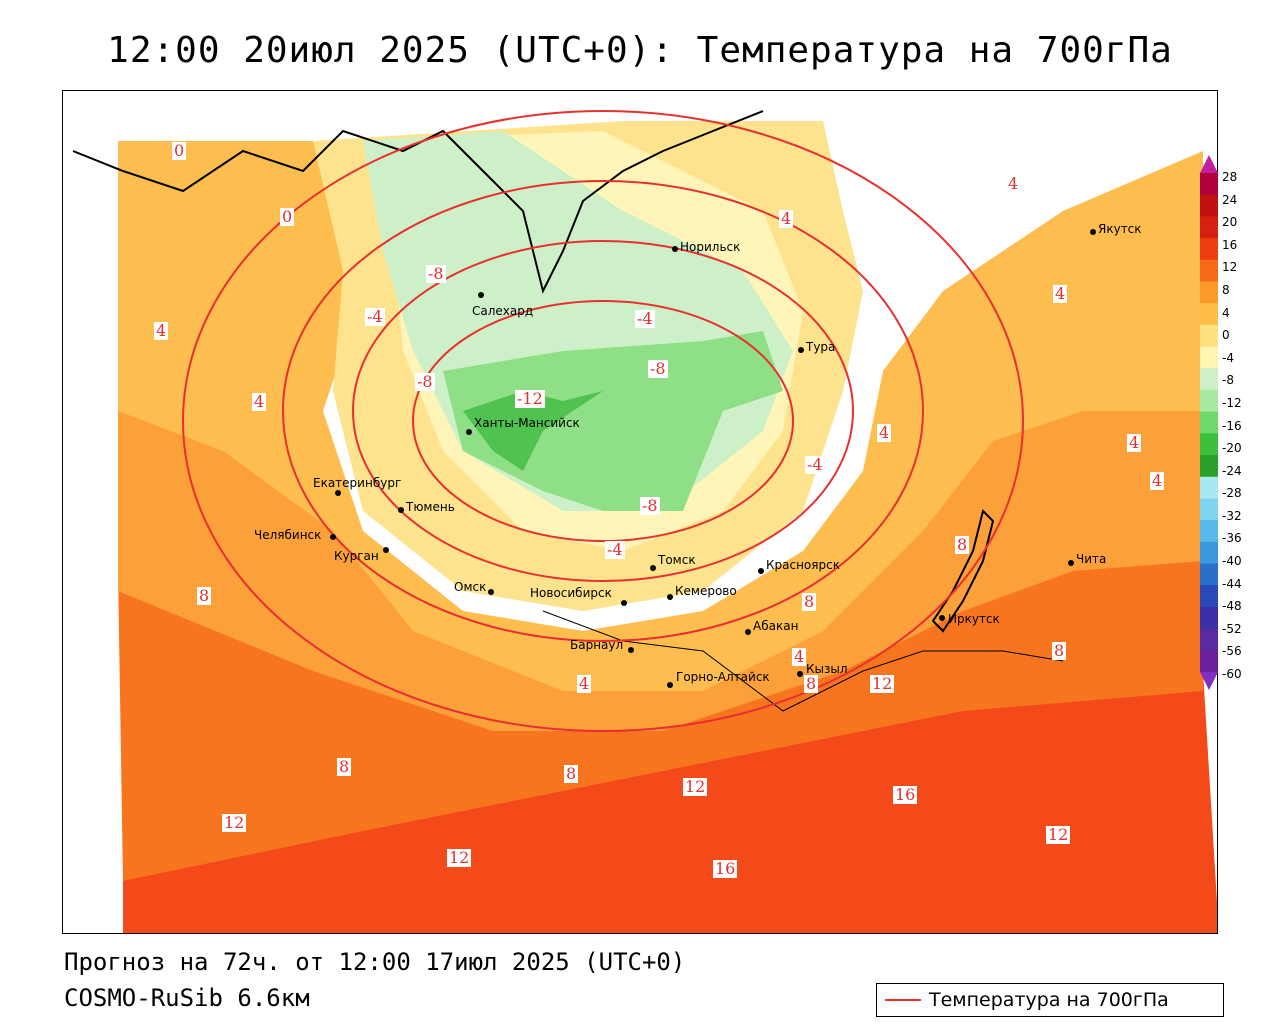 Image resolution: width=1280 pixels, height=1024 pixels. What do you see at coordinates (1232, 674) in the screenshot?
I see `colorbar-tick-label: -60` at bounding box center [1232, 674].